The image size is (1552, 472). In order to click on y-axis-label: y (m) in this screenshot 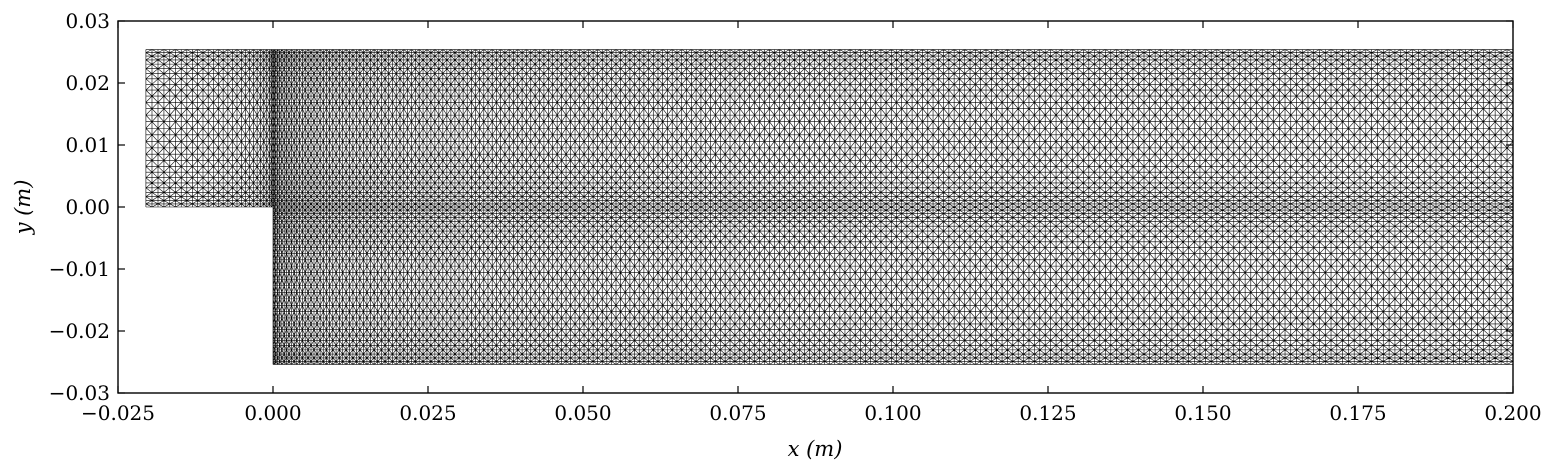, I will do `click(23, 208)`.